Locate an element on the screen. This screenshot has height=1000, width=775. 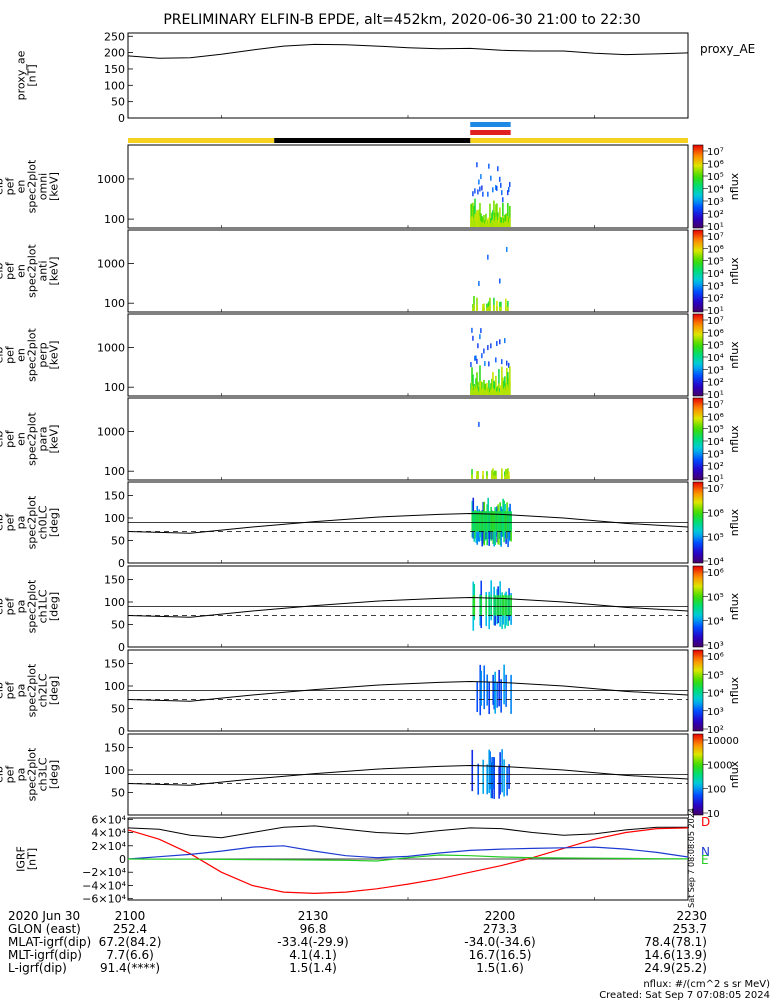
en-omni-colorbar-tick-label: 10² is located at coordinates (715, 215).